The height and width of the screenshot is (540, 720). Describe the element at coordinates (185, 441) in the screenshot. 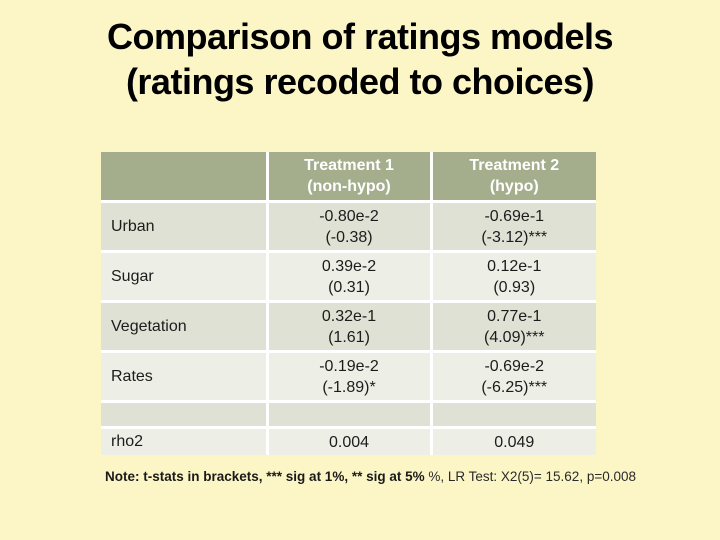

I see `row-label-rho2: rho2` at that location.